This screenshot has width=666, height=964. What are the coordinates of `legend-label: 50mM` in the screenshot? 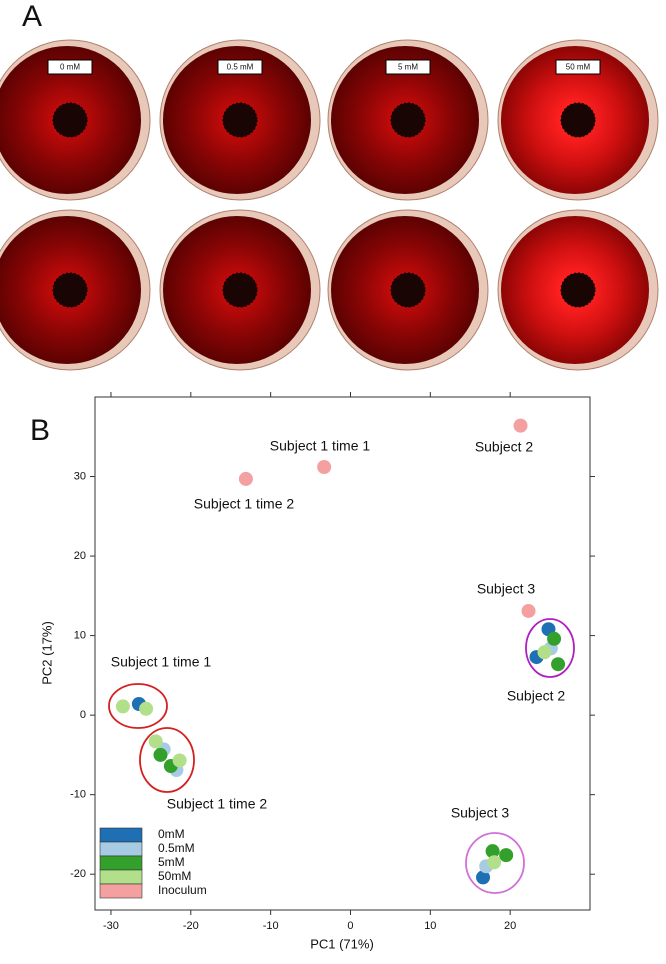 It's located at (174, 876).